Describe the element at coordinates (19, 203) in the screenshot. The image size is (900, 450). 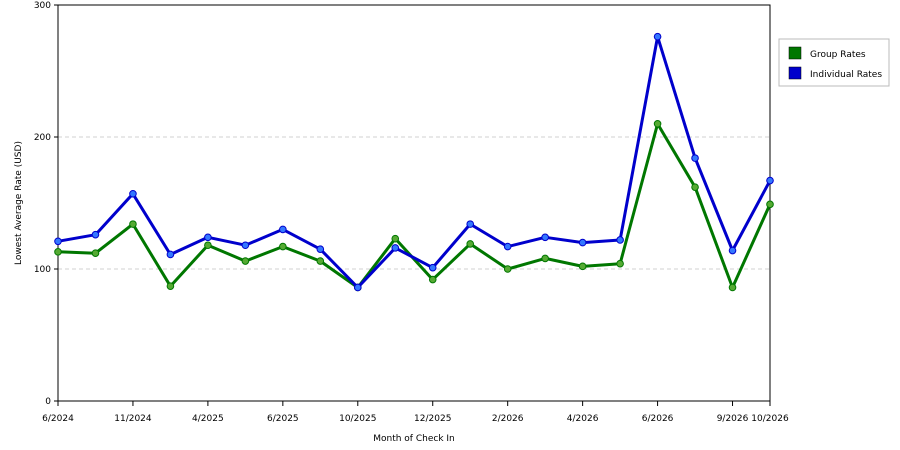
I see `y-axis-title: Lowest Average Rate (USD)` at that location.